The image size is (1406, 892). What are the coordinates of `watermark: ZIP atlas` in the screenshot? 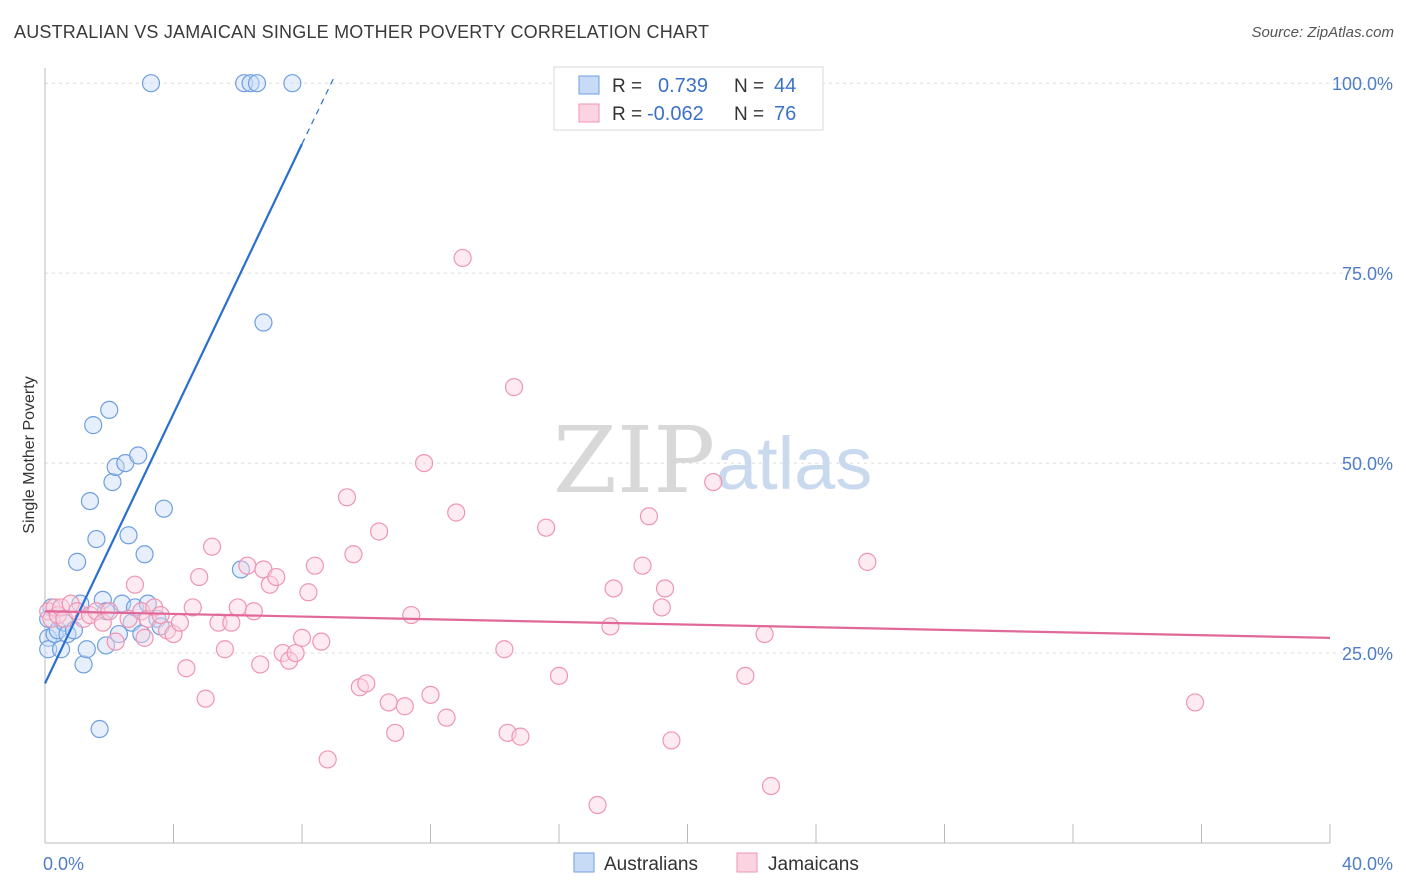 It's located at (712, 460).